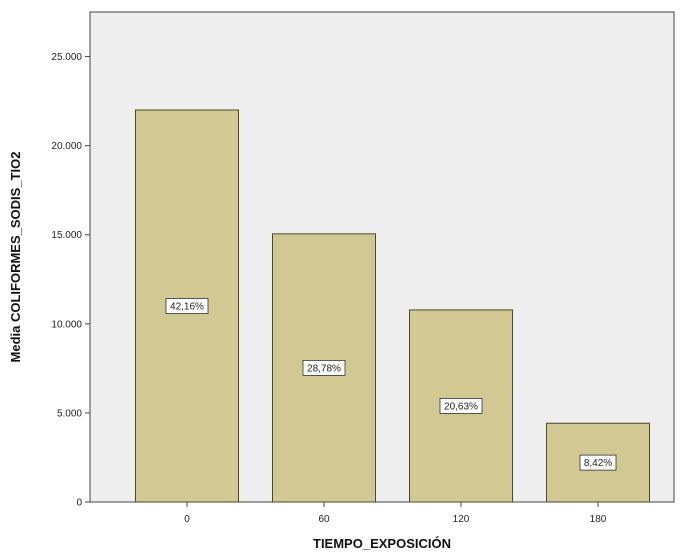 The height and width of the screenshot is (553, 686). What do you see at coordinates (598, 519) in the screenshot?
I see `x-tick-label: 180` at bounding box center [598, 519].